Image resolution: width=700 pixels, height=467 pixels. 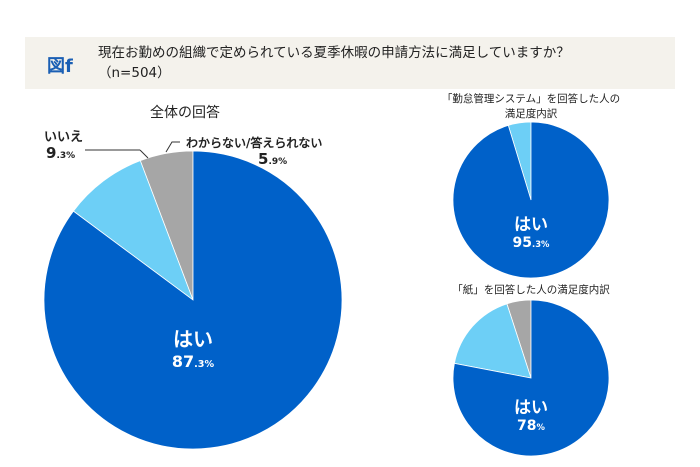 I want to click on paper-pie-title: 「紙」を回答した人の満足度内訳, so click(x=531, y=290).